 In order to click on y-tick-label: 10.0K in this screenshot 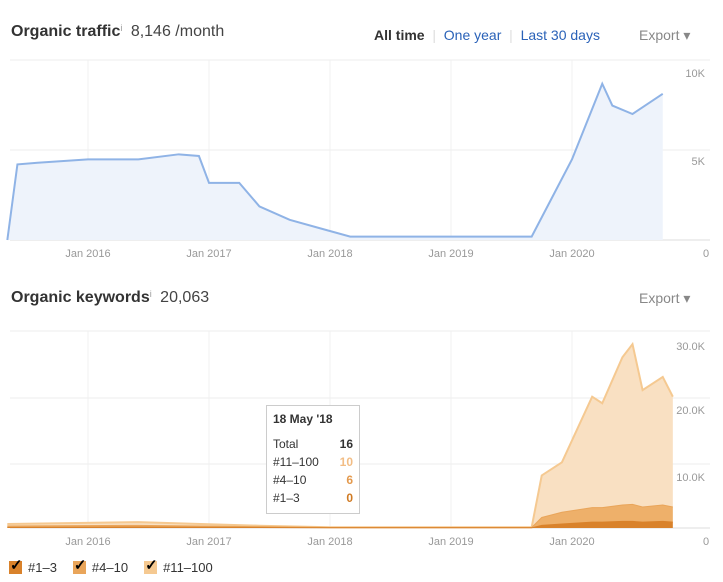, I will do `click(690, 478)`.